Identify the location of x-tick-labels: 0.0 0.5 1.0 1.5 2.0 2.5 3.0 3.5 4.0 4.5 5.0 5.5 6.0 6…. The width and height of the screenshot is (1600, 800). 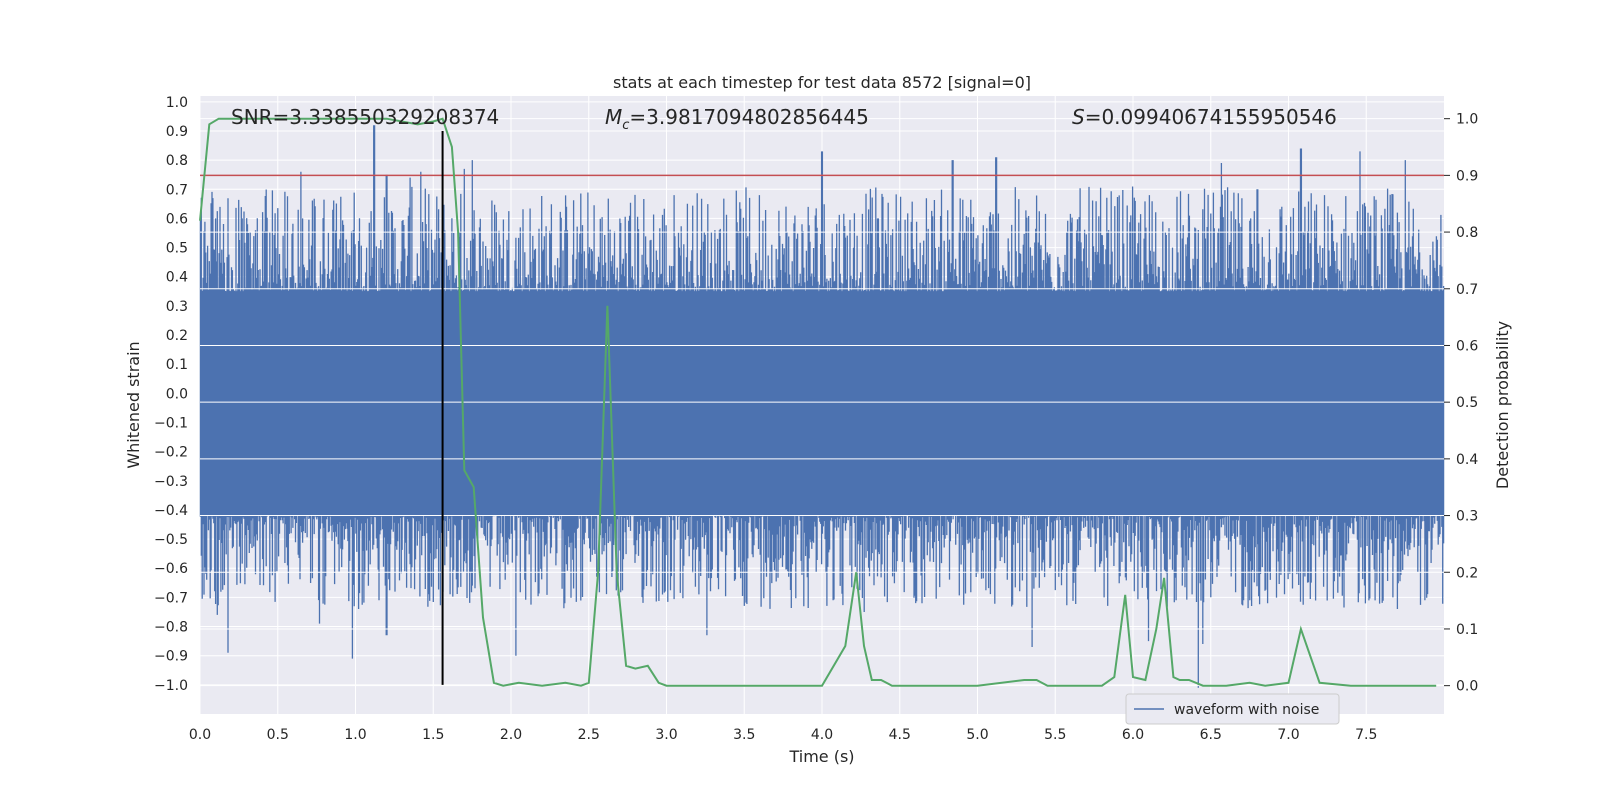
(783, 735).